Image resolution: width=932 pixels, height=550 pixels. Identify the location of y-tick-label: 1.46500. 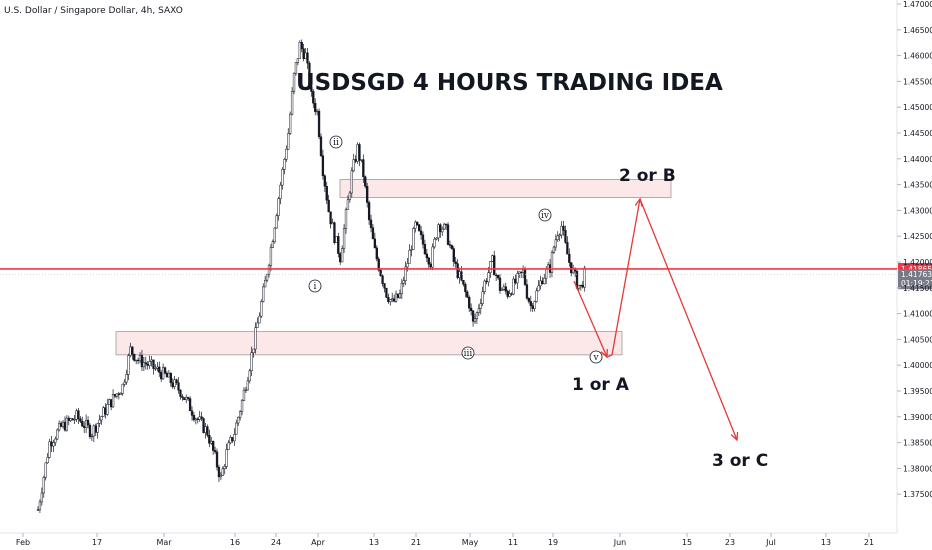
(917, 30).